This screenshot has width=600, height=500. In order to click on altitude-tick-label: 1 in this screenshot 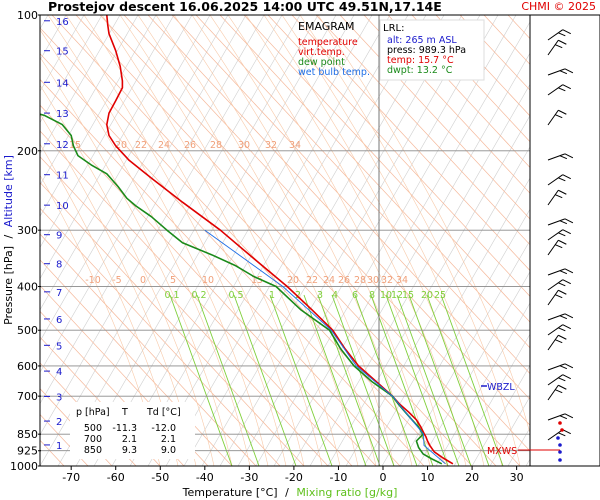, I will do `click(59, 446)`.